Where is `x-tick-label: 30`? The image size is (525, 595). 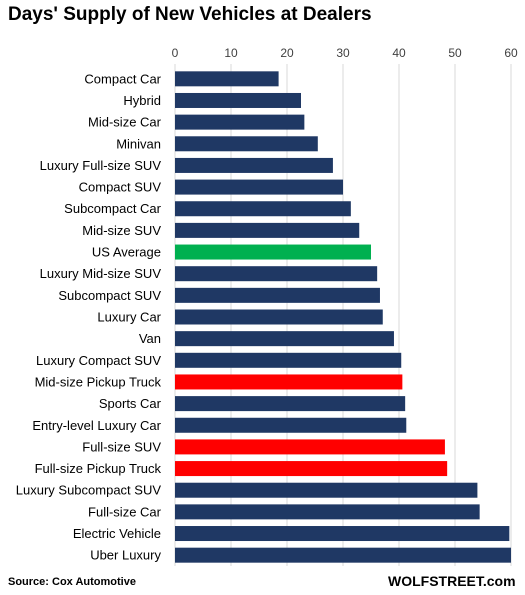
x-tick-label: 30 is located at coordinates (343, 53).